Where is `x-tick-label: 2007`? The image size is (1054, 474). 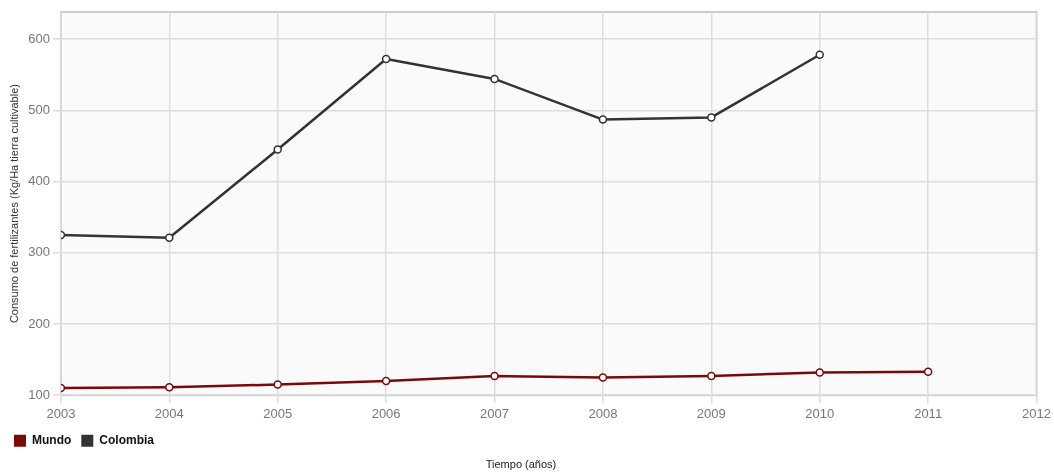 x-tick-label: 2007 is located at coordinates (494, 413).